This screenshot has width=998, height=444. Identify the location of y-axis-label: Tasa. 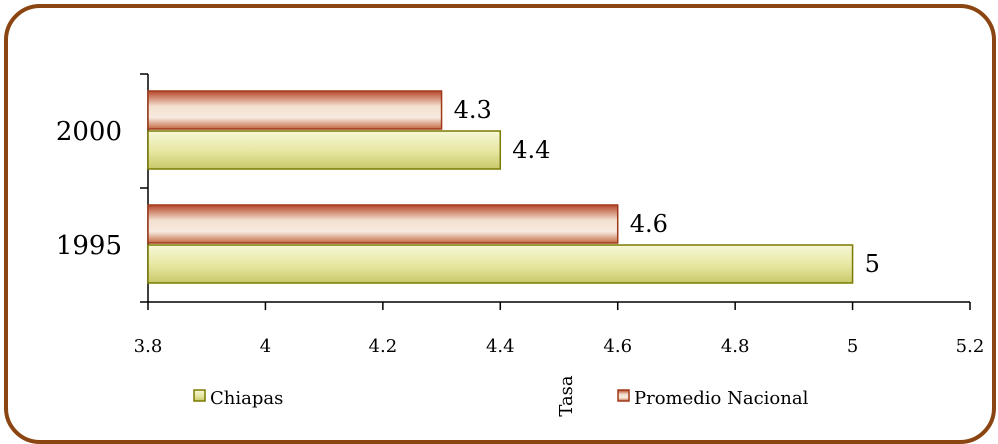
(566, 396).